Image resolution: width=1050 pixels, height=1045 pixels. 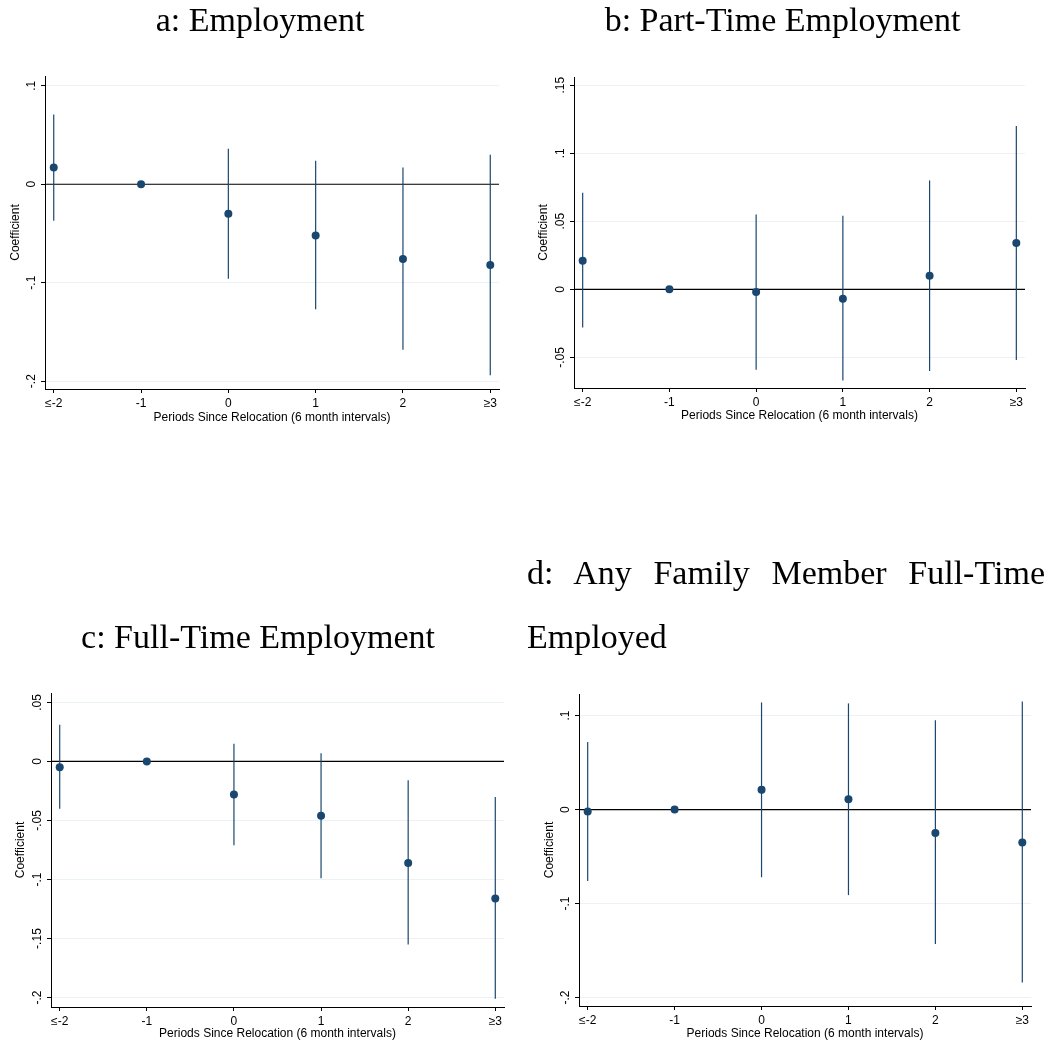 I want to click on chart-title: a: Employment, so click(x=260, y=20).